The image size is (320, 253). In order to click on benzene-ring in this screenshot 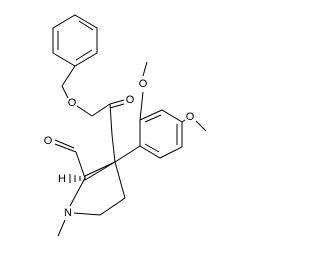, I will do `click(75, 40)`.